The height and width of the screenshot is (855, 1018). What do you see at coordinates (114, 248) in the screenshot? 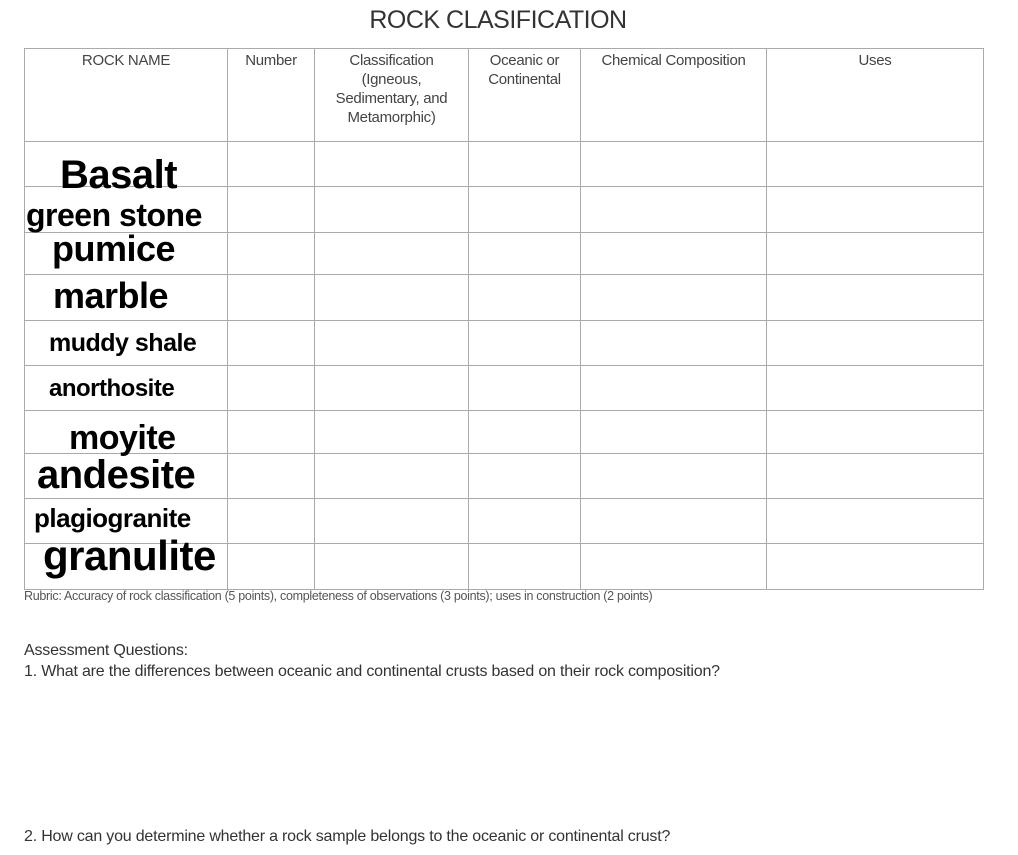
I see `rock-name: pumice` at bounding box center [114, 248].